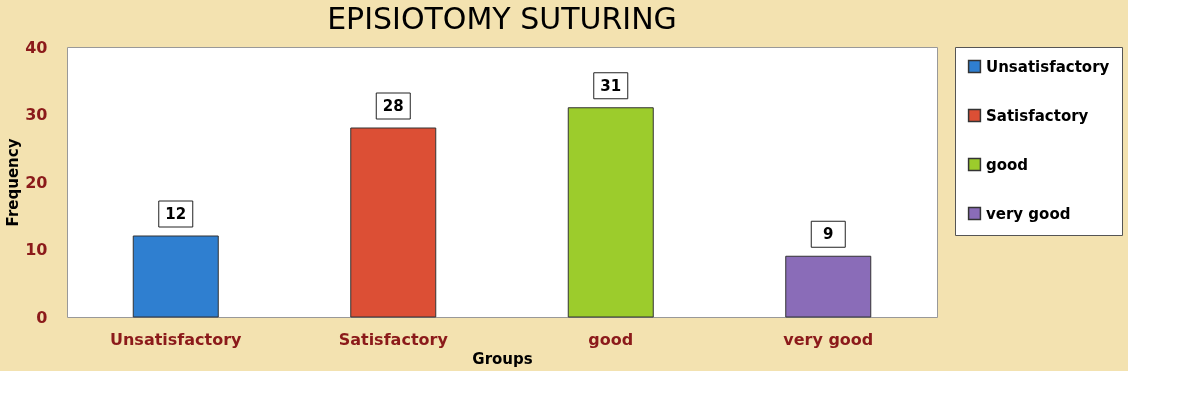 The height and width of the screenshot is (407, 1179). What do you see at coordinates (1048, 66) in the screenshot?
I see `legend-label: Unsatisfactory` at bounding box center [1048, 66].